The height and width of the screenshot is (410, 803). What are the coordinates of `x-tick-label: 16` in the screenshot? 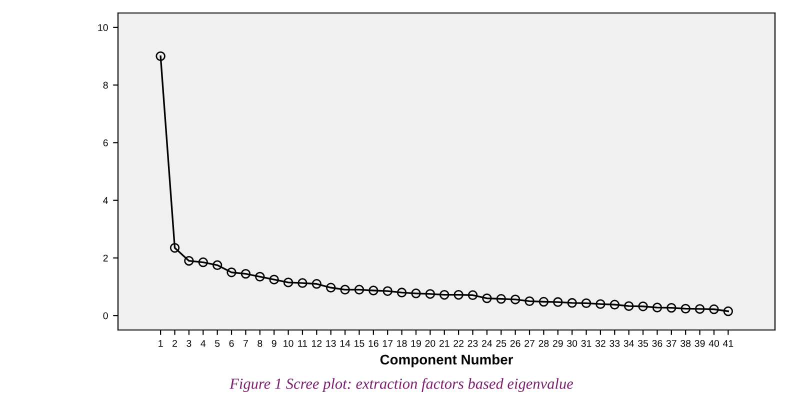 It's located at (373, 343).